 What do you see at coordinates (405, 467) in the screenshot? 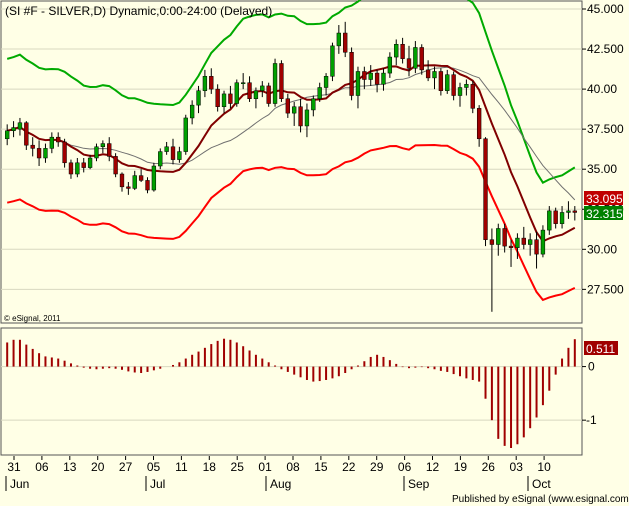
I see `x-tick-label: 06` at bounding box center [405, 467].